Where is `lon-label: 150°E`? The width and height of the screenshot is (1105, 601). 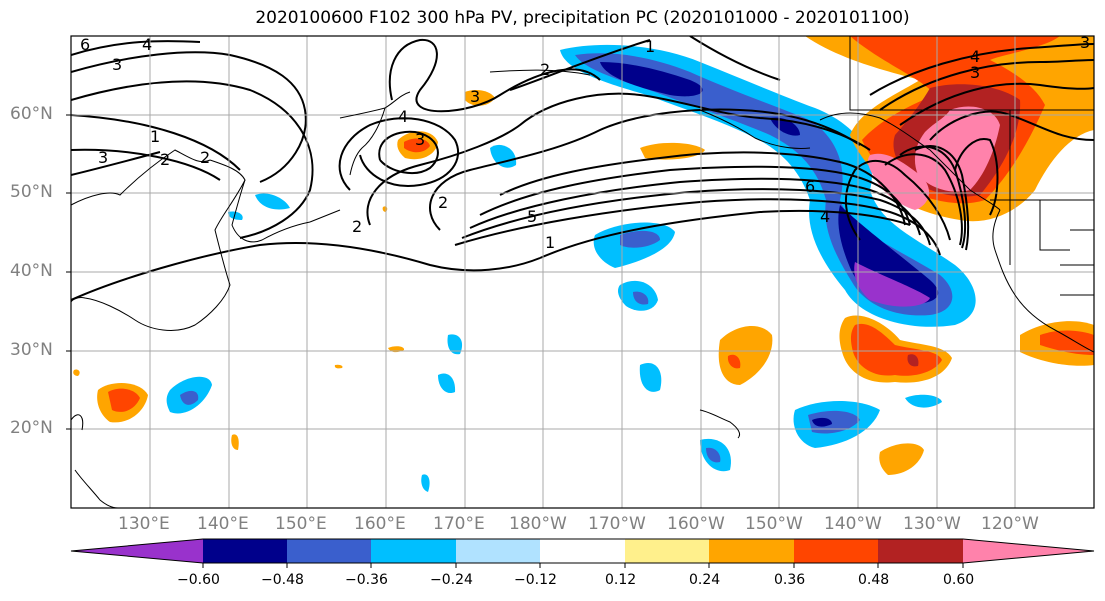 lon-label: 150°E is located at coordinates (301, 524).